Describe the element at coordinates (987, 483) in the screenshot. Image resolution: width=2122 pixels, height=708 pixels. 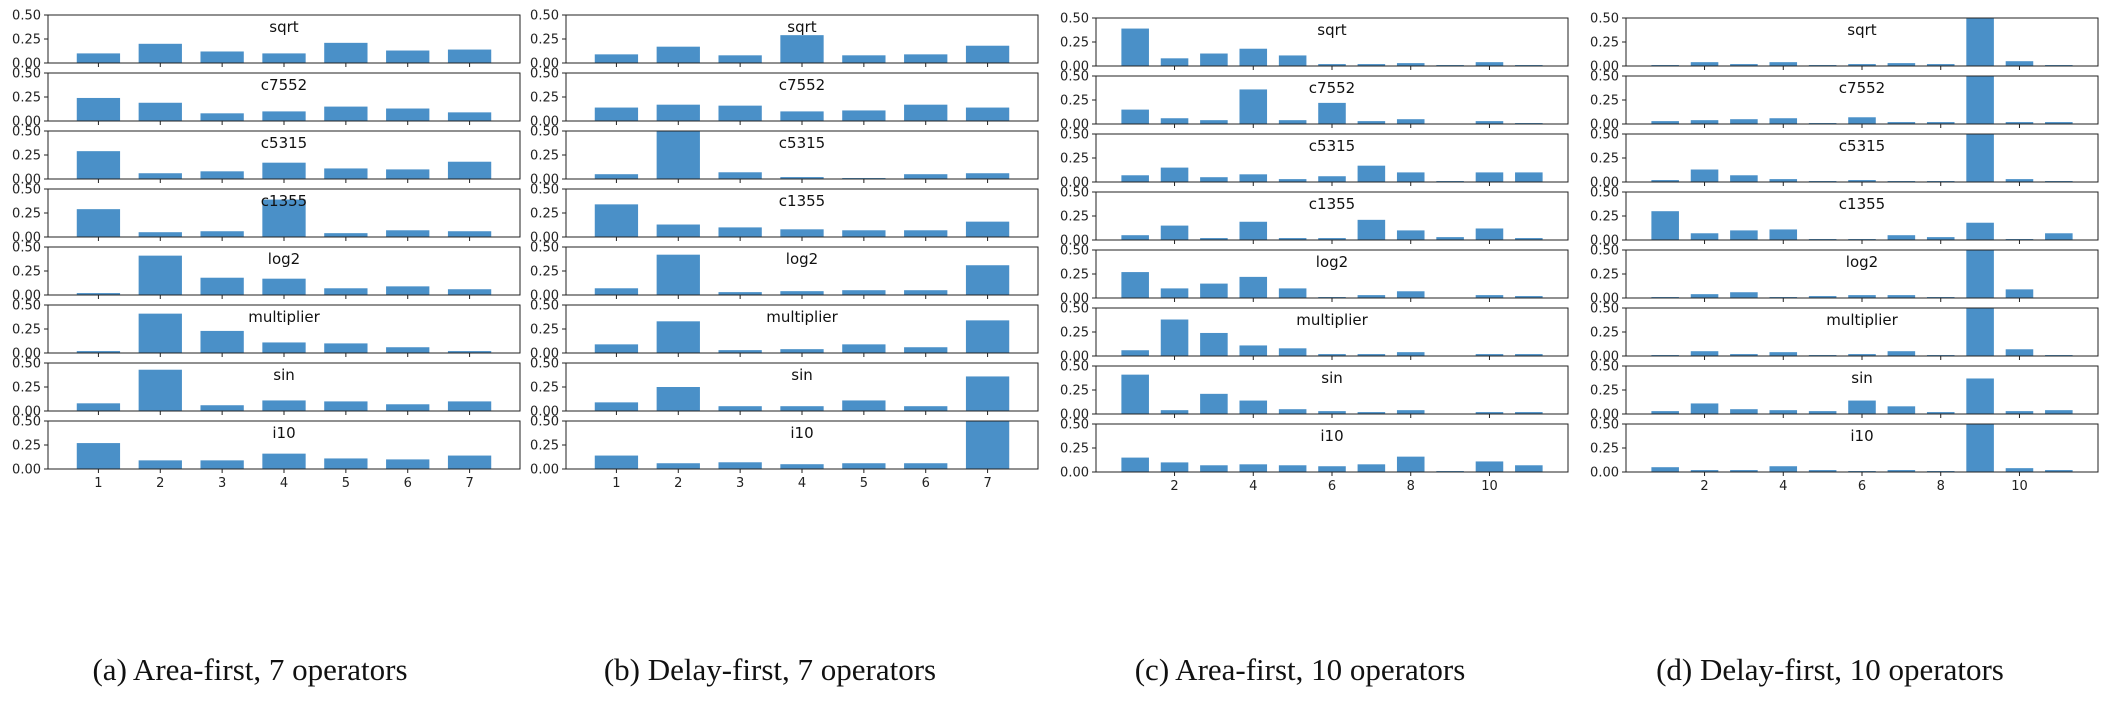
I see `x-tick-label: 7` at that location.